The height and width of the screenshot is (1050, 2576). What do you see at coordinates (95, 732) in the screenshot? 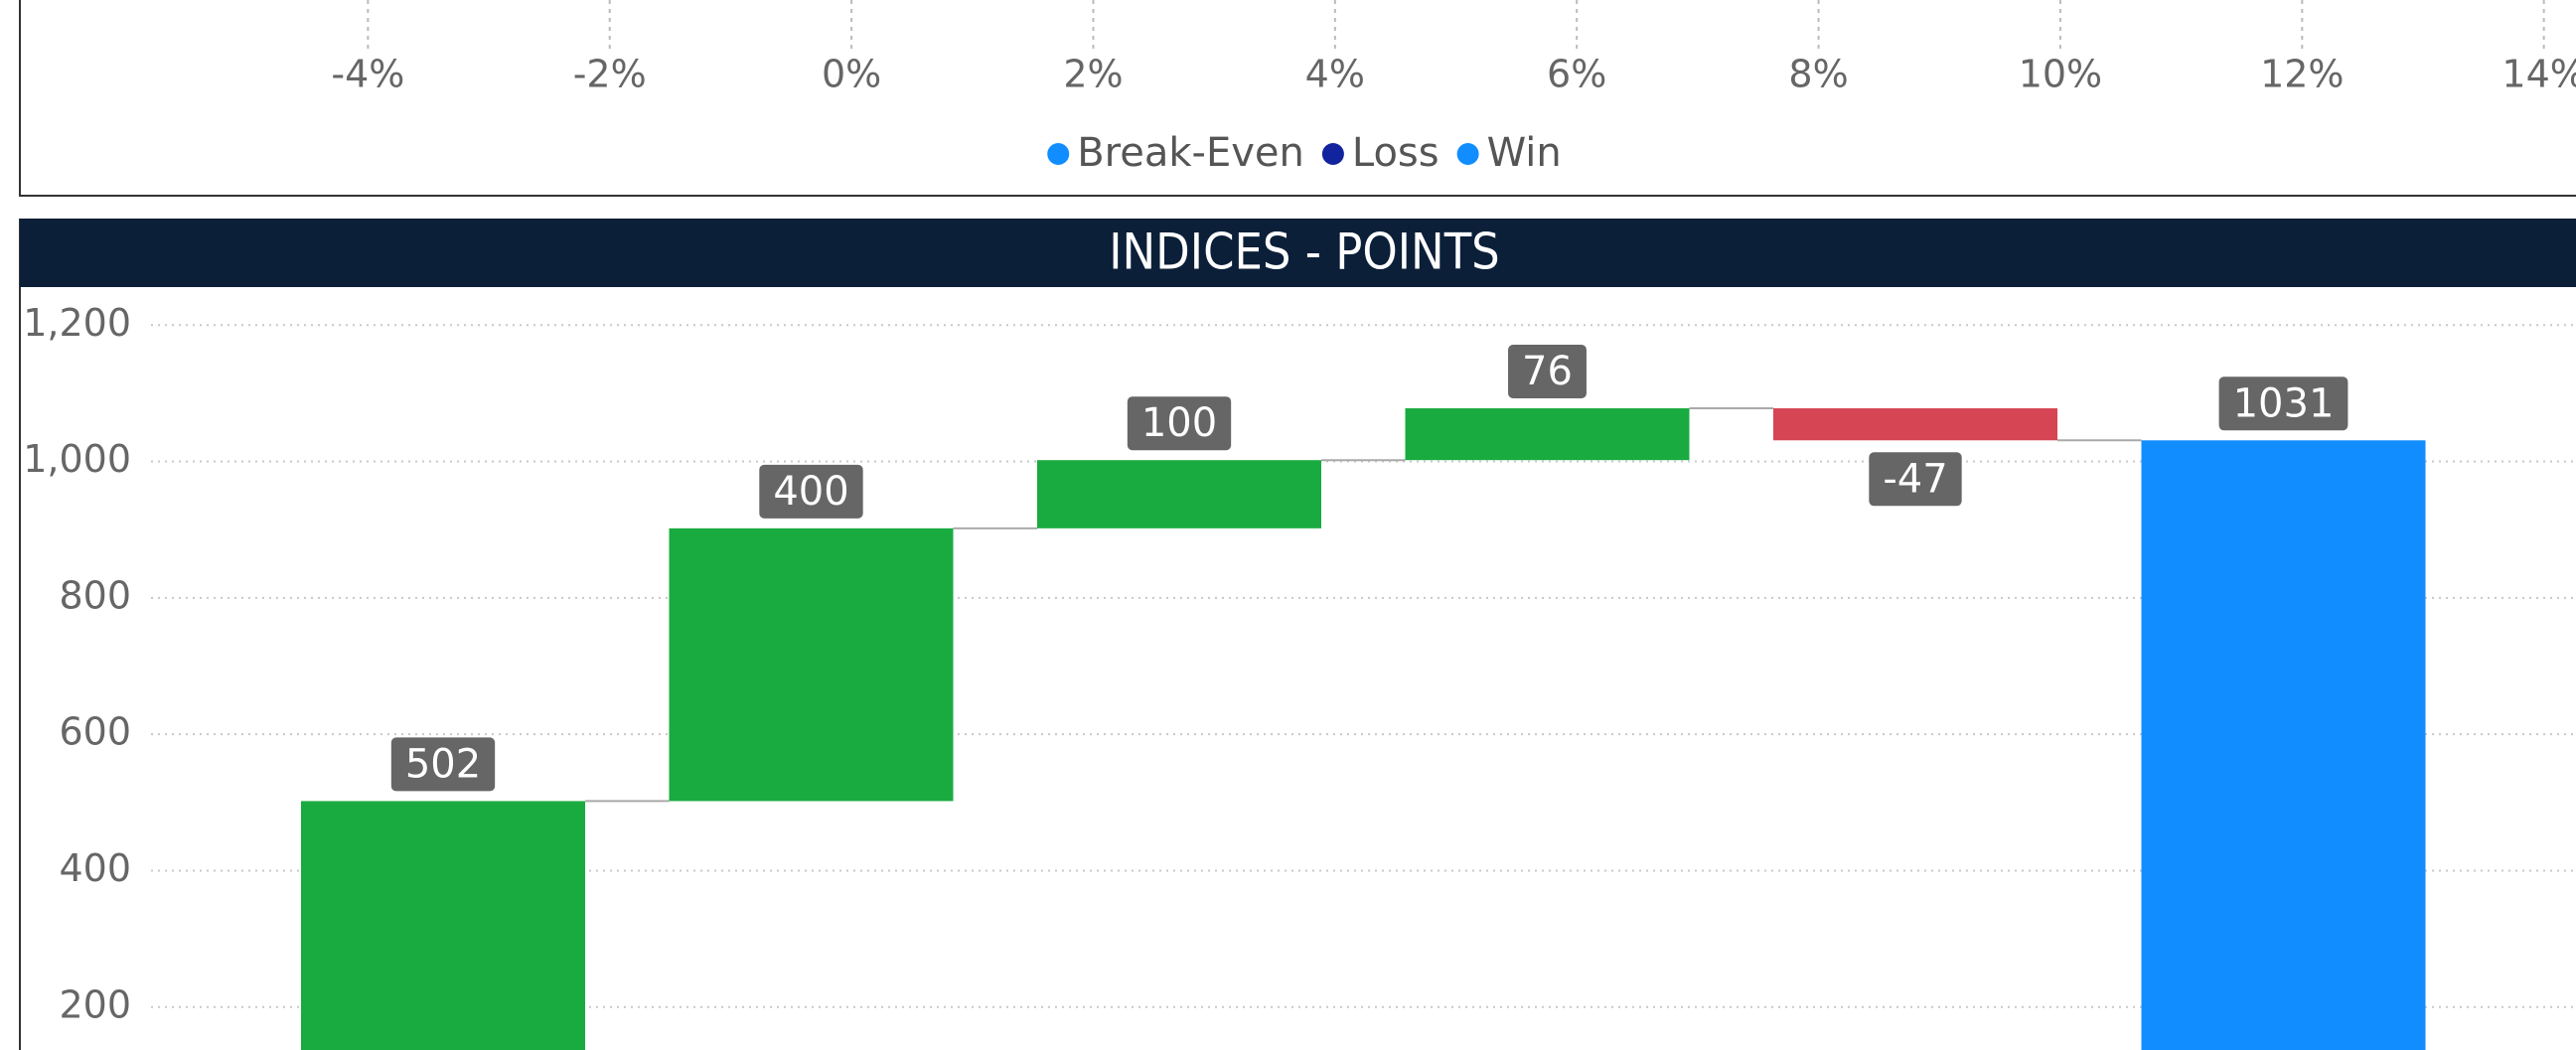
I see `y-tick-label: 600` at bounding box center [95, 732].